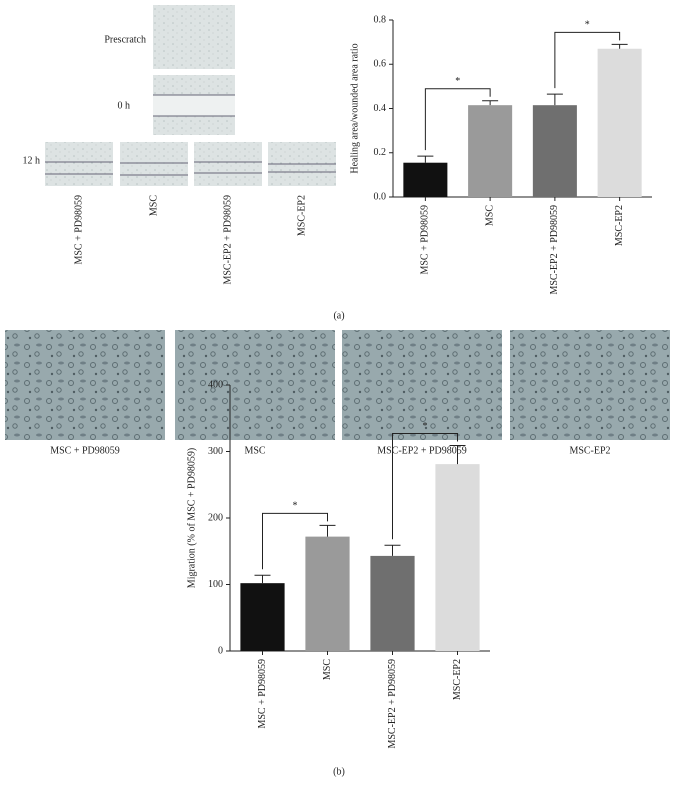  Describe the element at coordinates (354, 108) in the screenshot. I see `y-axis-label: Healing area/wounded area ratio` at that location.